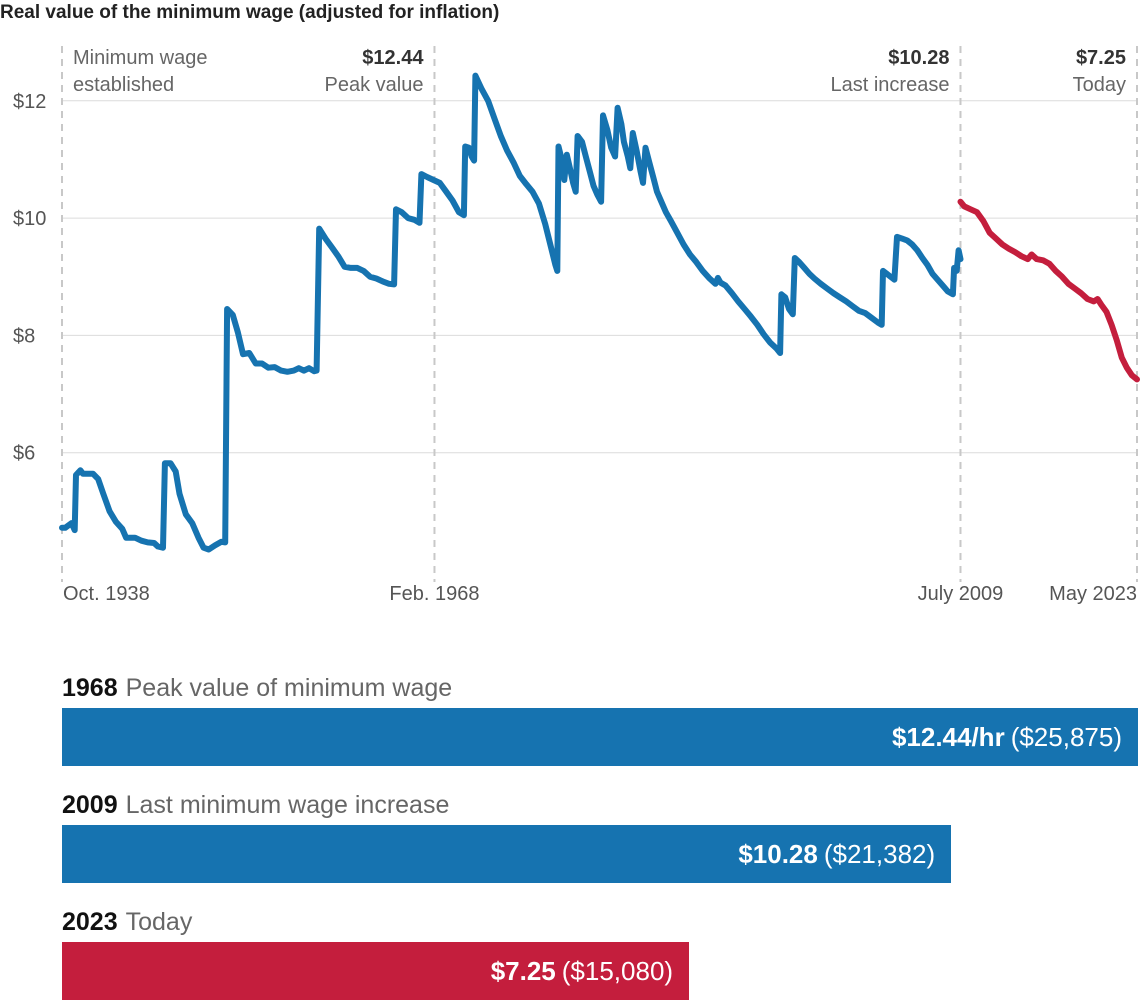  Describe the element at coordinates (393, 58) in the screenshot. I see `annotation-value: $12.44` at that location.